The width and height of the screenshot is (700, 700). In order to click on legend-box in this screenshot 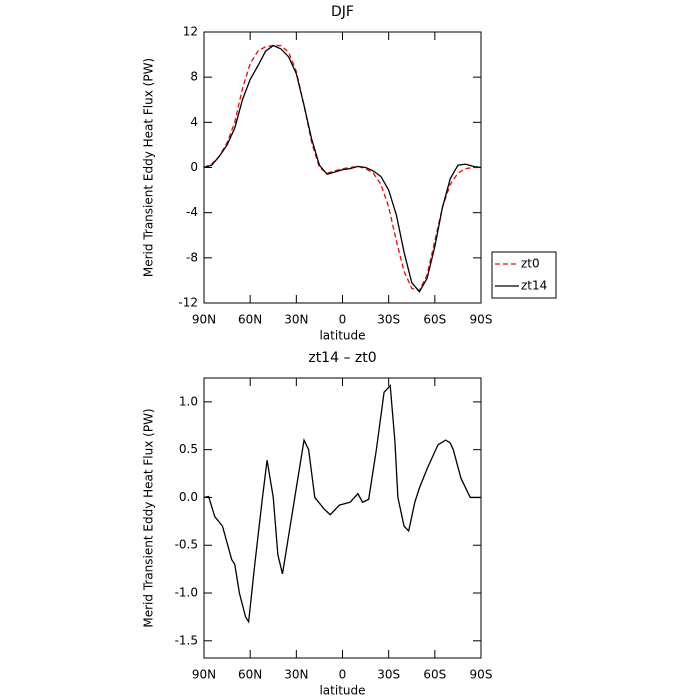, I will do `click(524, 275)`.